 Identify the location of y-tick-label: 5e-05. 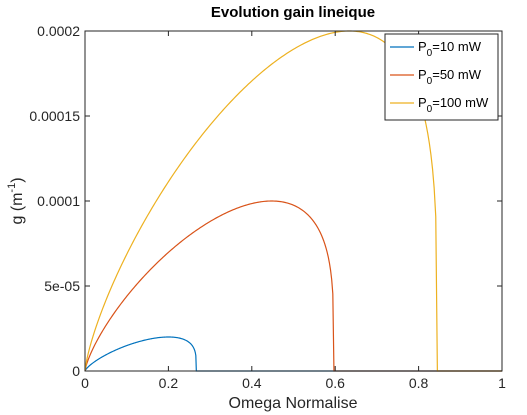
(62, 286).